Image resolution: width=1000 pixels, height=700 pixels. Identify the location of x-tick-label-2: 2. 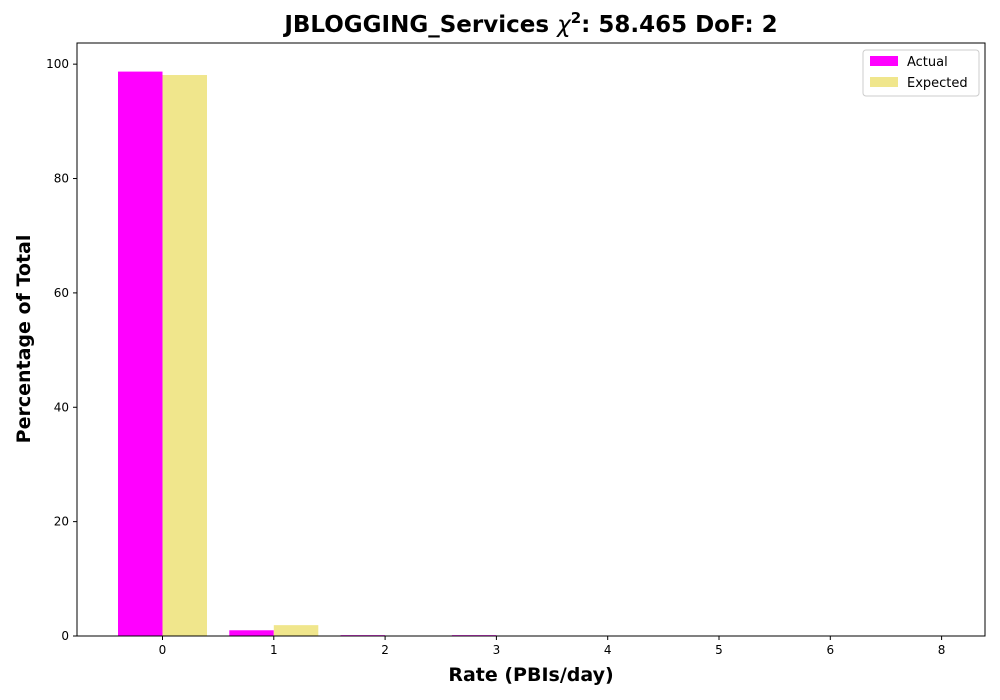
(385, 650).